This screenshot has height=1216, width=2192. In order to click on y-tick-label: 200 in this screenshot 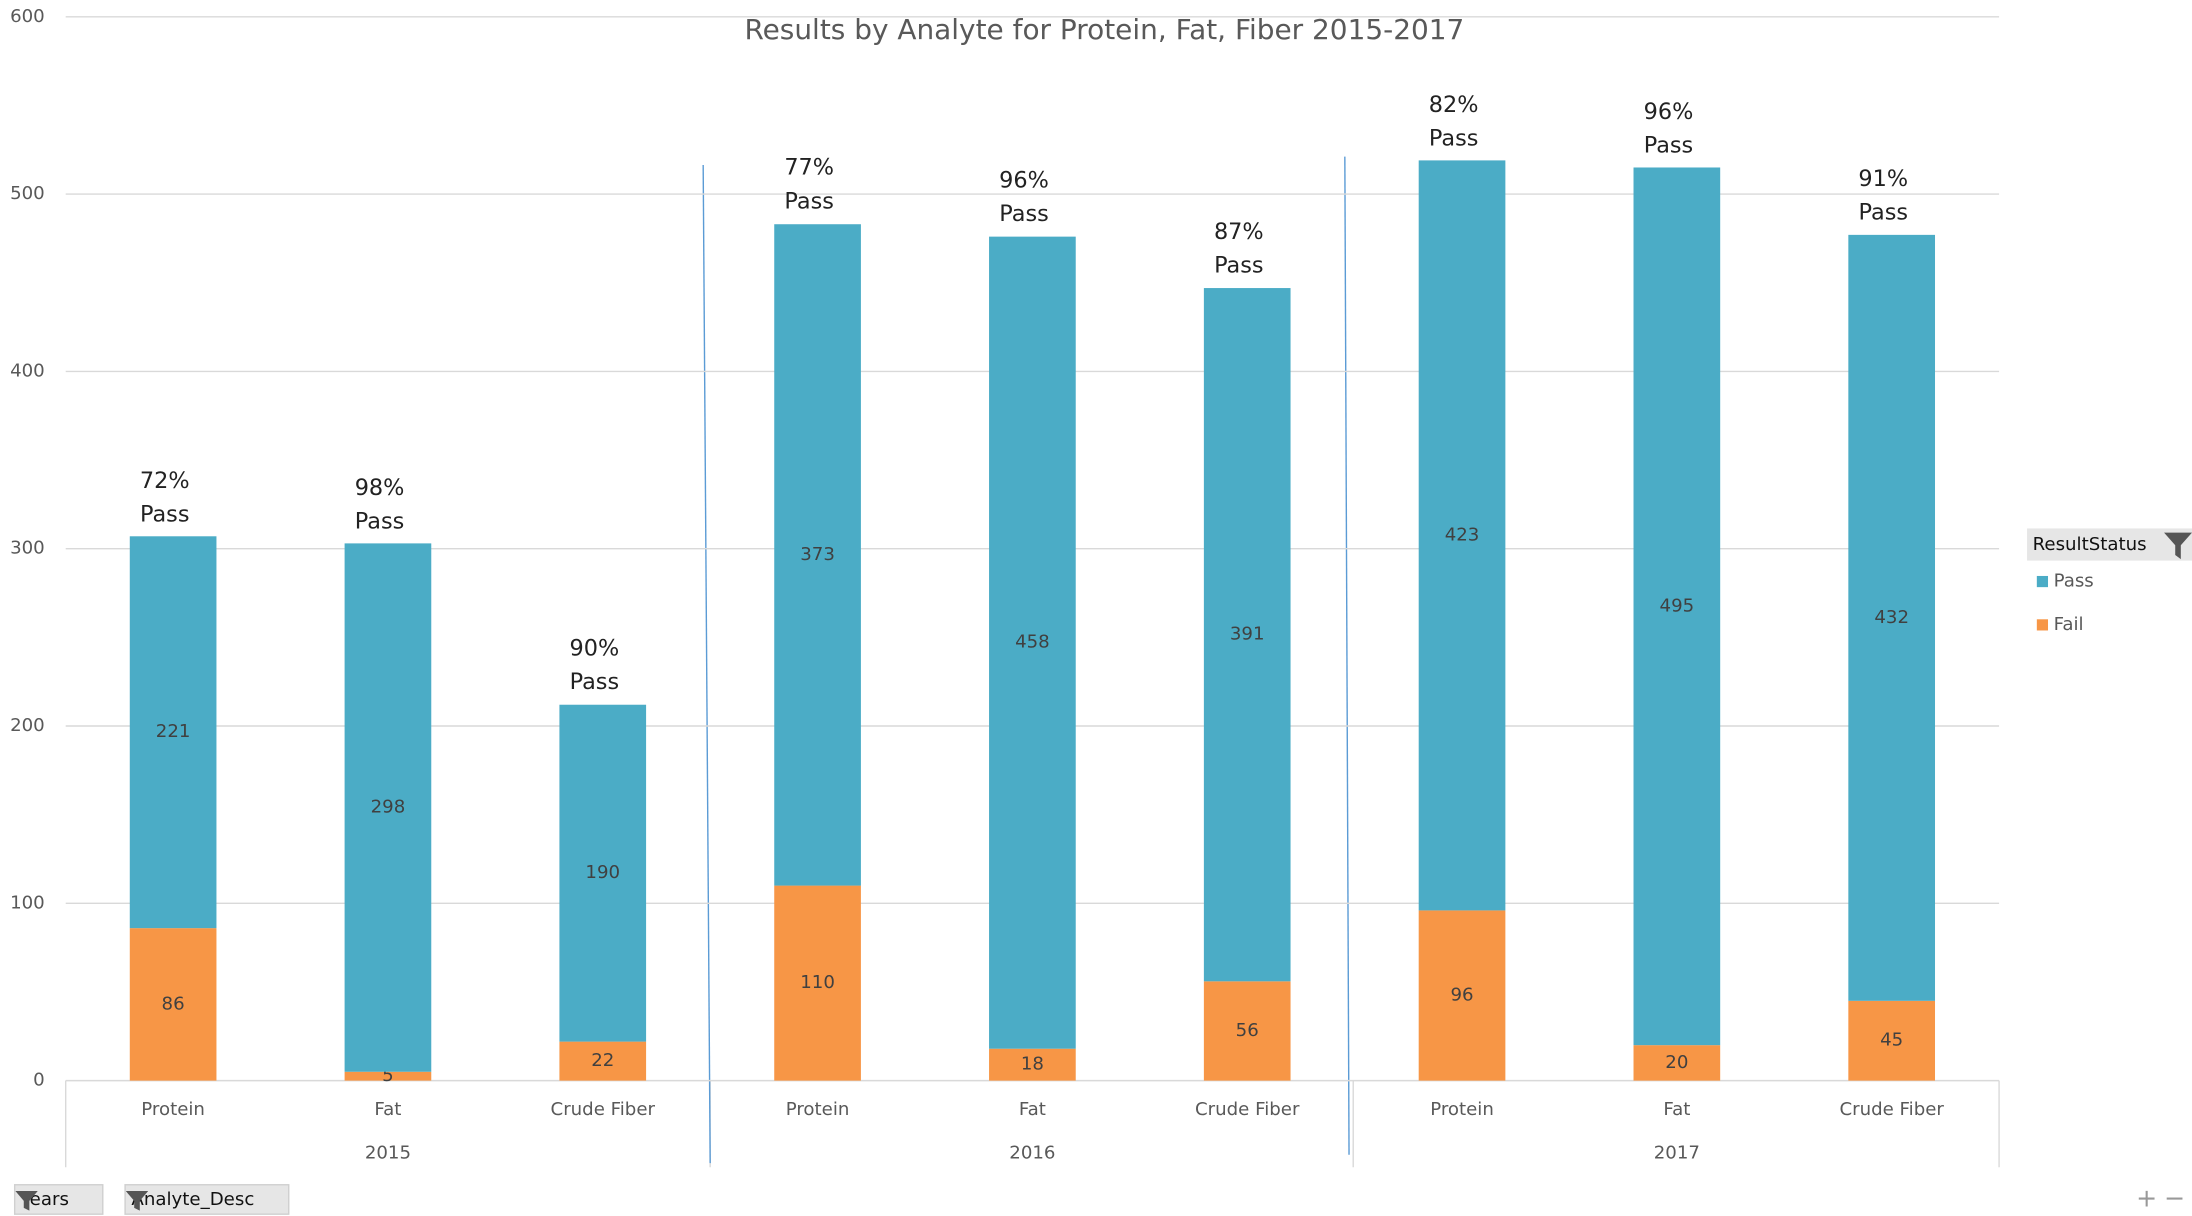, I will do `click(27, 725)`.